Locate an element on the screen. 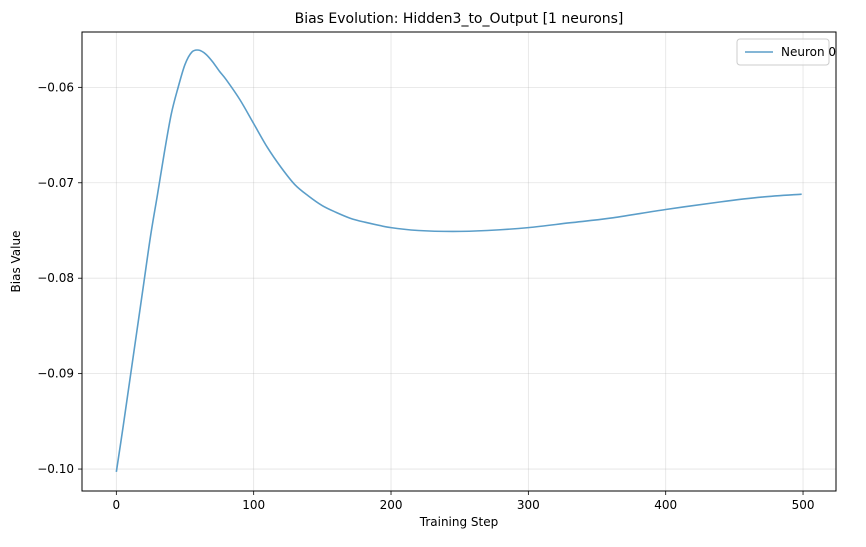 The height and width of the screenshot is (547, 866). x-tick-label: 0 is located at coordinates (117, 505).